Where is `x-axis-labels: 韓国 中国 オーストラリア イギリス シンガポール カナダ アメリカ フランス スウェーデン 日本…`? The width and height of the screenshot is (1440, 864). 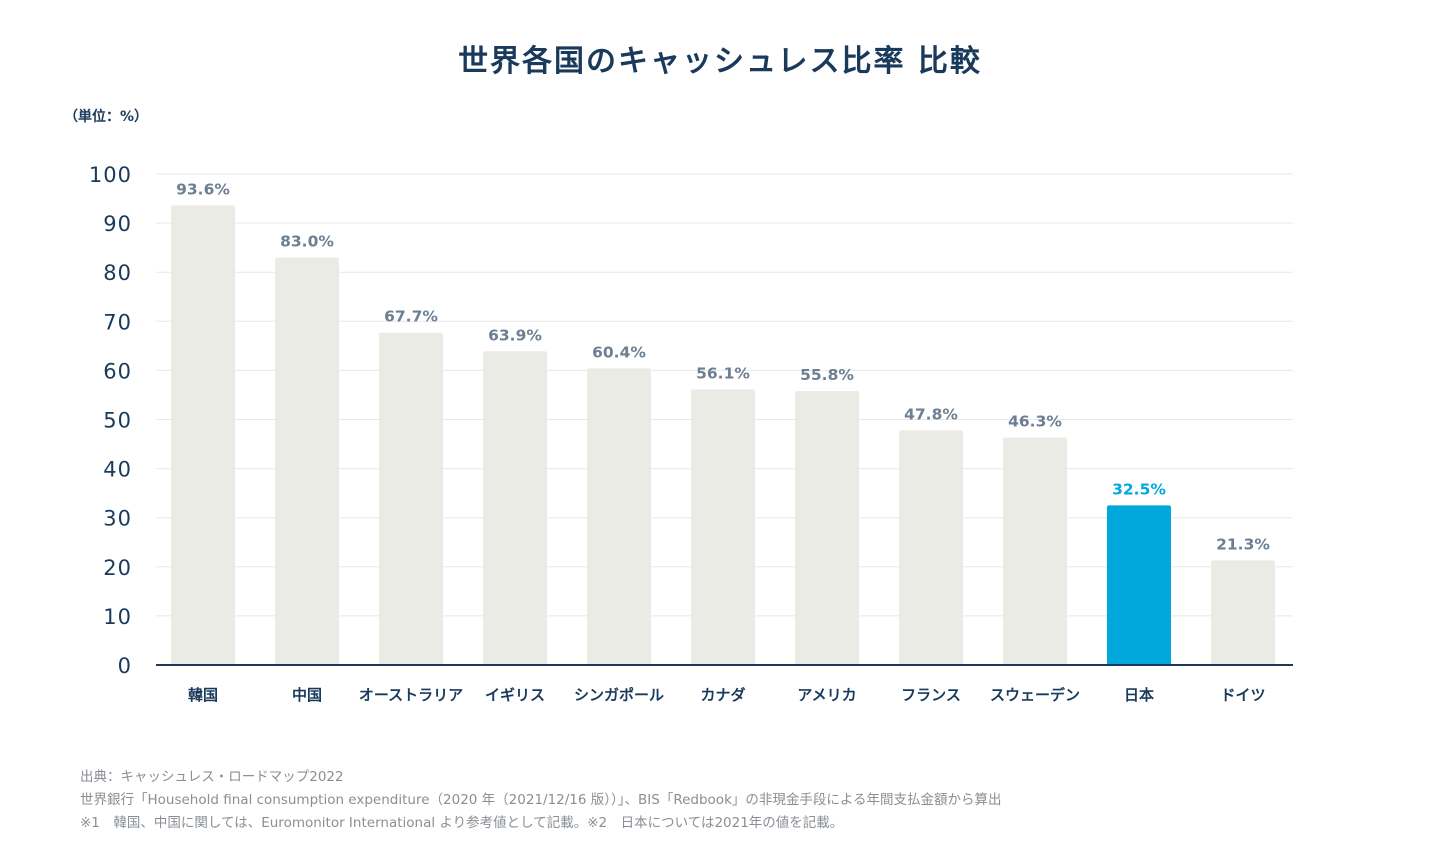
x-axis-labels: 韓国 中国 オーストラリア イギリス シンガポール カナダ アメリカ フランス スウェーデン 日本… is located at coordinates (727, 695).